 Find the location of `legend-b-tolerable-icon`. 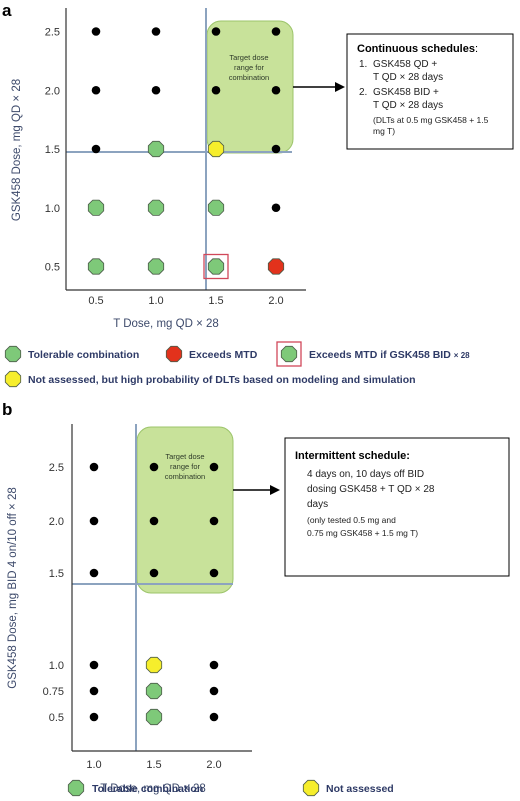

legend-b-tolerable-icon is located at coordinates (76, 788).